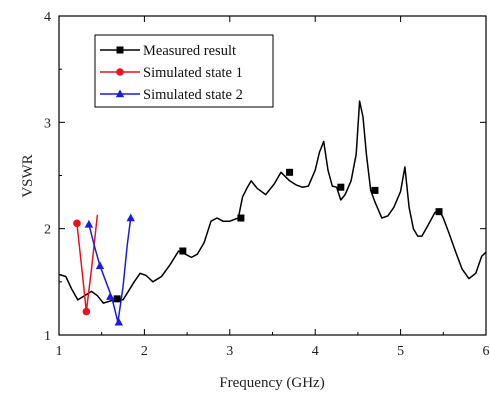 The width and height of the screenshot is (490, 394). Describe the element at coordinates (47, 17) in the screenshot. I see `y-tick-label: 4` at that location.